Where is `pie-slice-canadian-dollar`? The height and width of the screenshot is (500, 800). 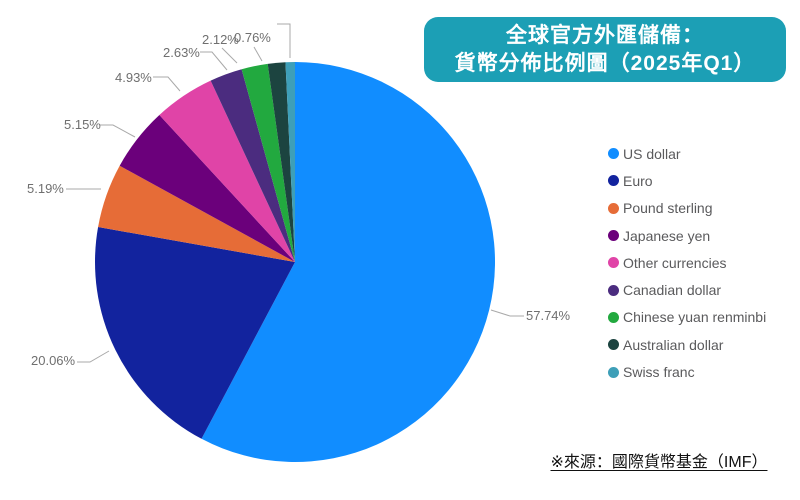
pie-slice-canadian-dollar is located at coordinates (252, 165).